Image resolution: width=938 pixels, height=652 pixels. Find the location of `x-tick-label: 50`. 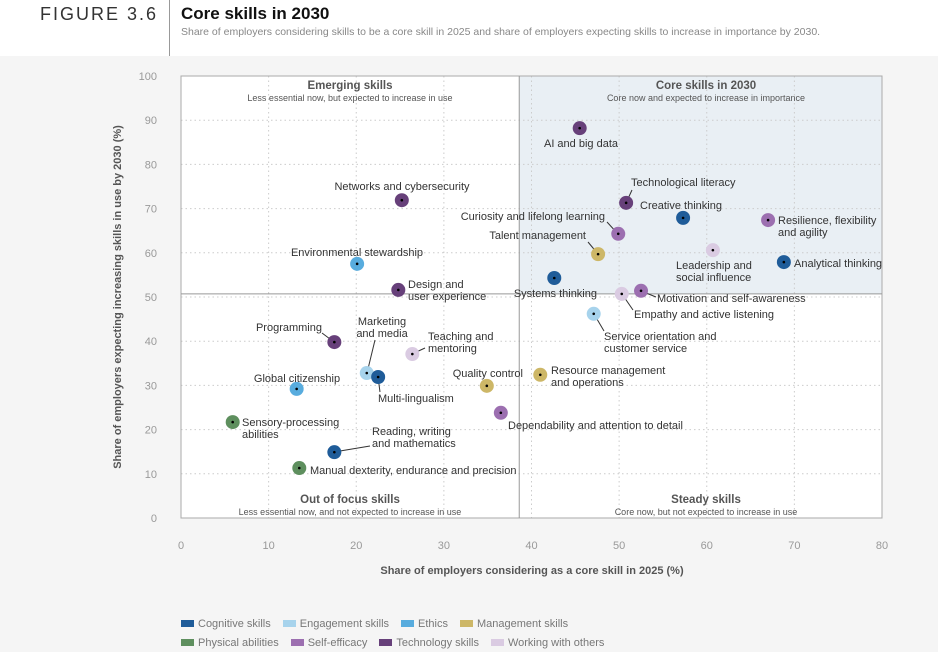

x-tick-label: 50 is located at coordinates (619, 546).